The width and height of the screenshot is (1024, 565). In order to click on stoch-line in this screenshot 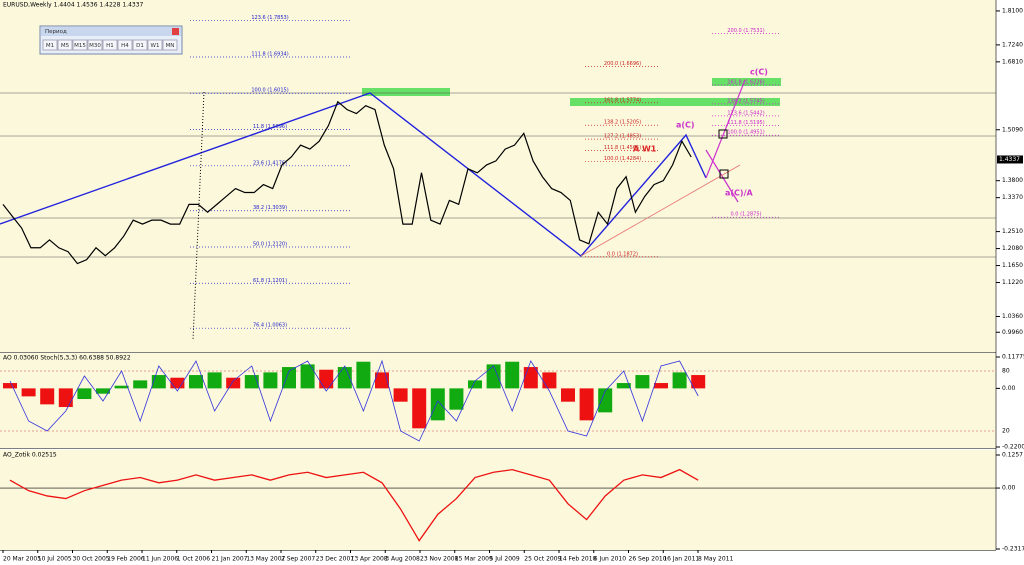, I will do `click(354, 400)`.